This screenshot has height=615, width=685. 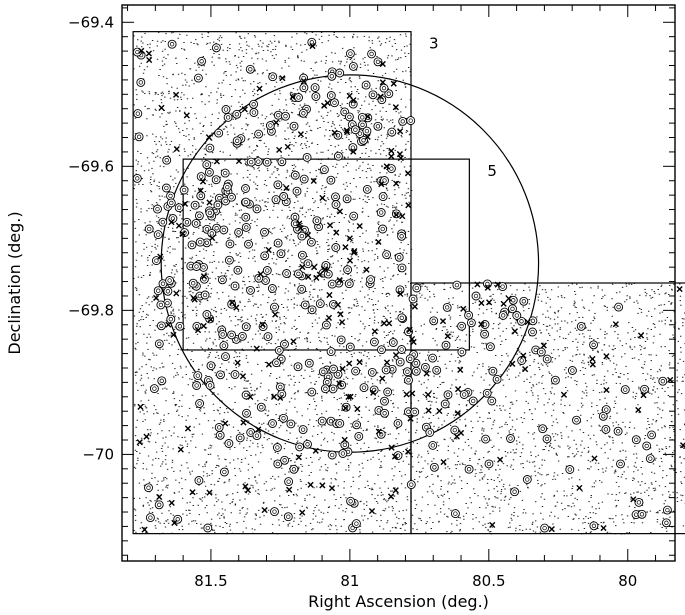 I want to click on x-tick-label: 80, so click(x=627, y=581).